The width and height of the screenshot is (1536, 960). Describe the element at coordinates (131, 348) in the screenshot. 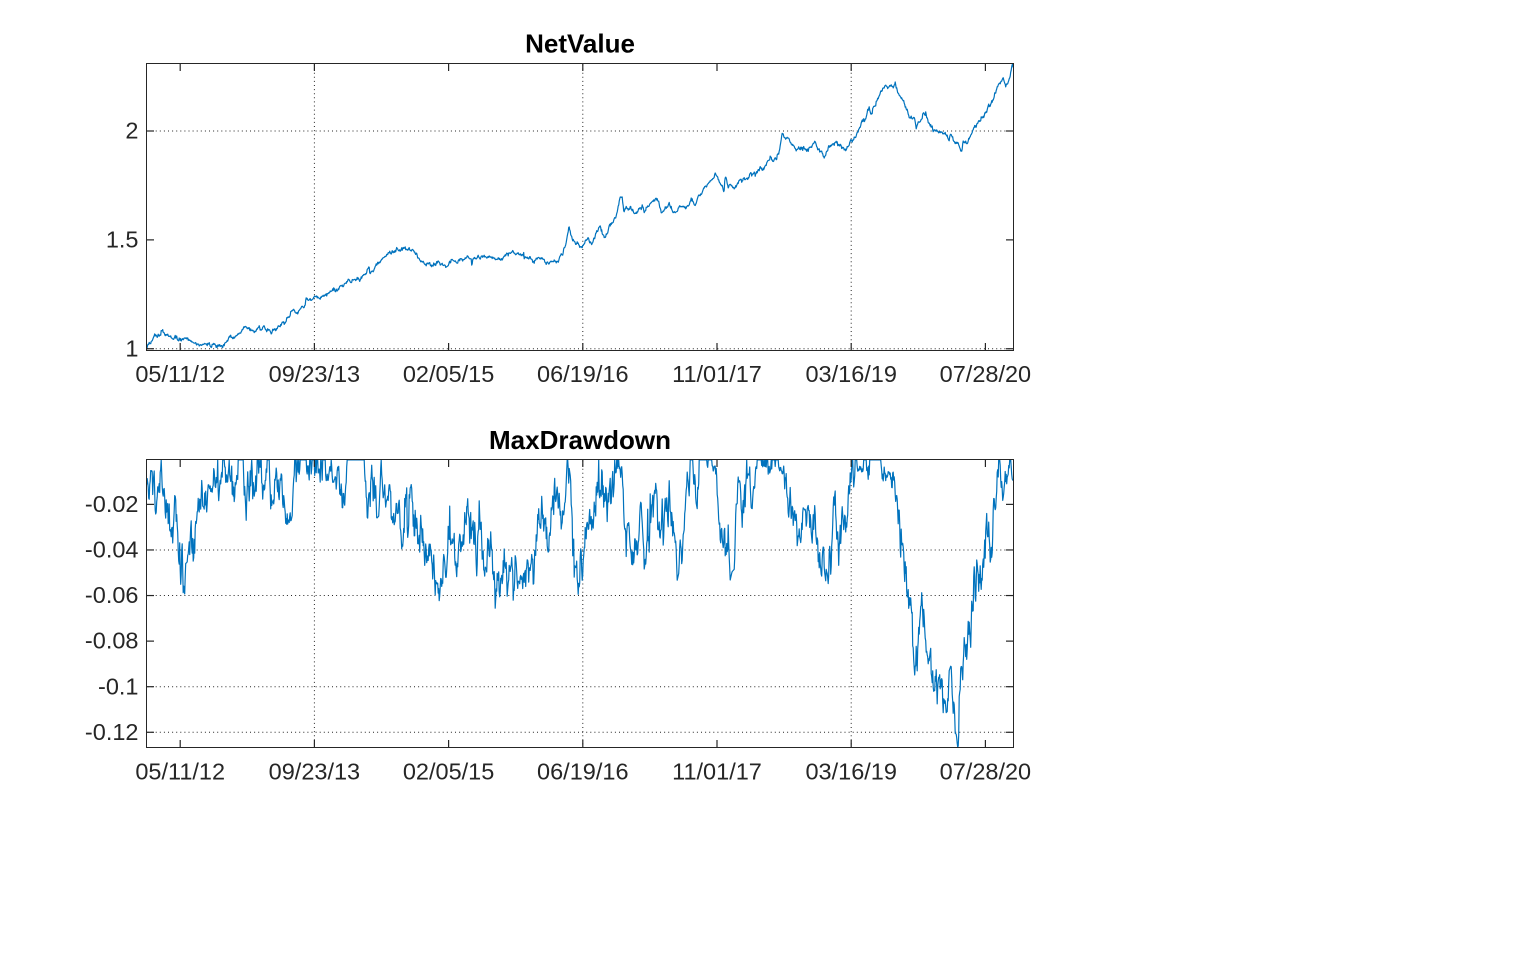

I see `svg-text: 1` at that location.